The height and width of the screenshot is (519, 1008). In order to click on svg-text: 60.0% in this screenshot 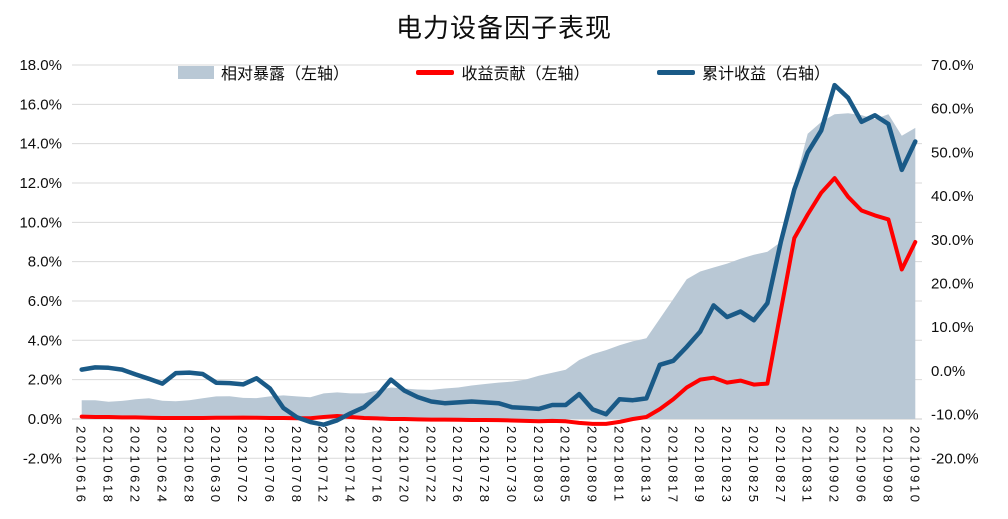, I will do `click(952, 109)`.